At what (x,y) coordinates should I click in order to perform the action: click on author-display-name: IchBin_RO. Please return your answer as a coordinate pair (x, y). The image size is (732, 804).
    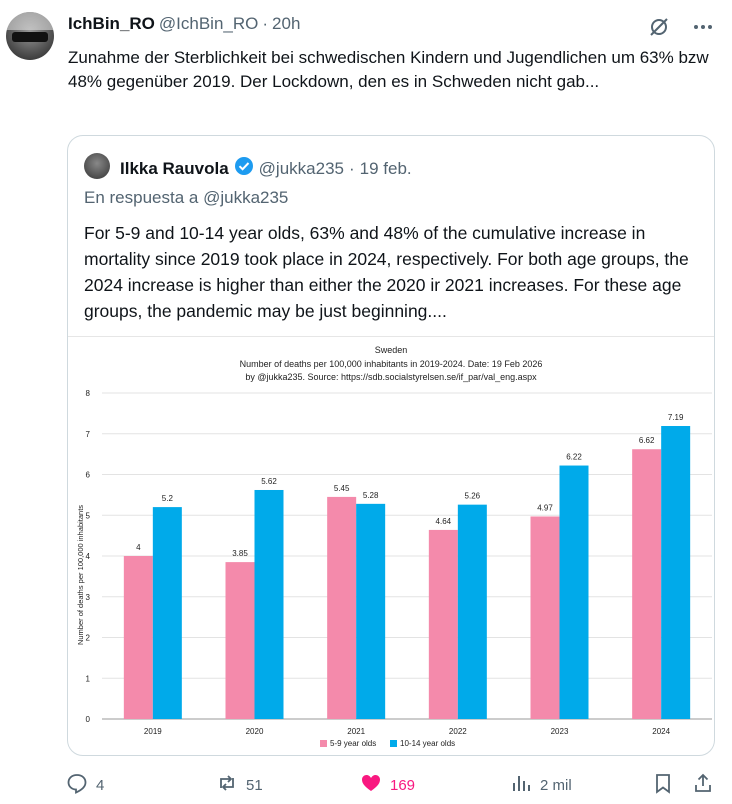
    Looking at the image, I should click on (111, 23).